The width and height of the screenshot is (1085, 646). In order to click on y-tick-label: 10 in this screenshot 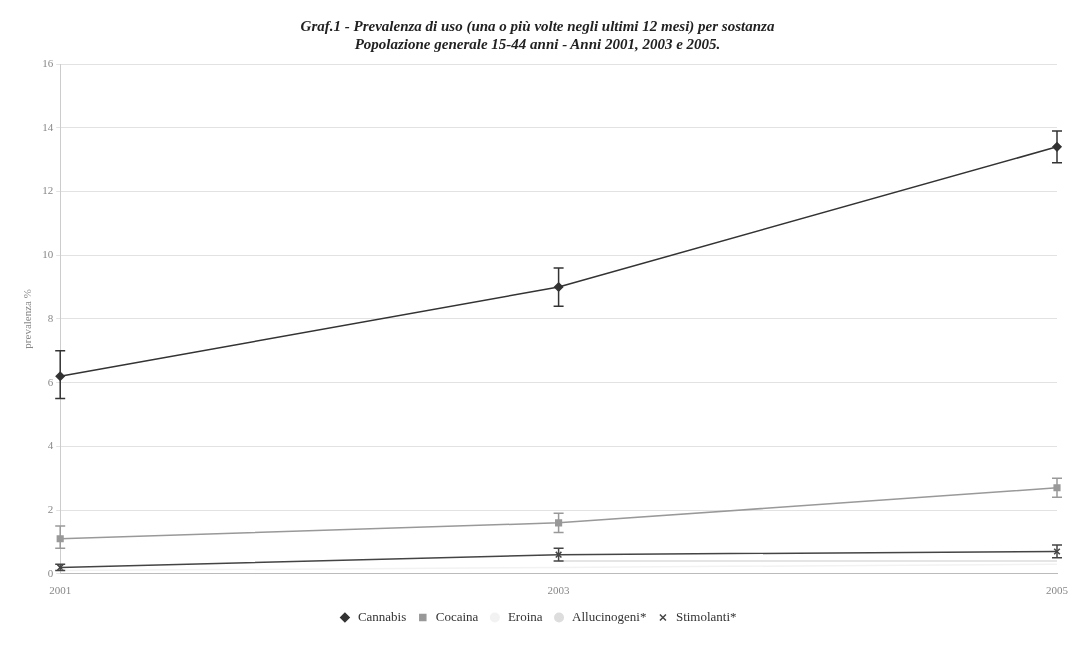, I will do `click(48, 254)`.